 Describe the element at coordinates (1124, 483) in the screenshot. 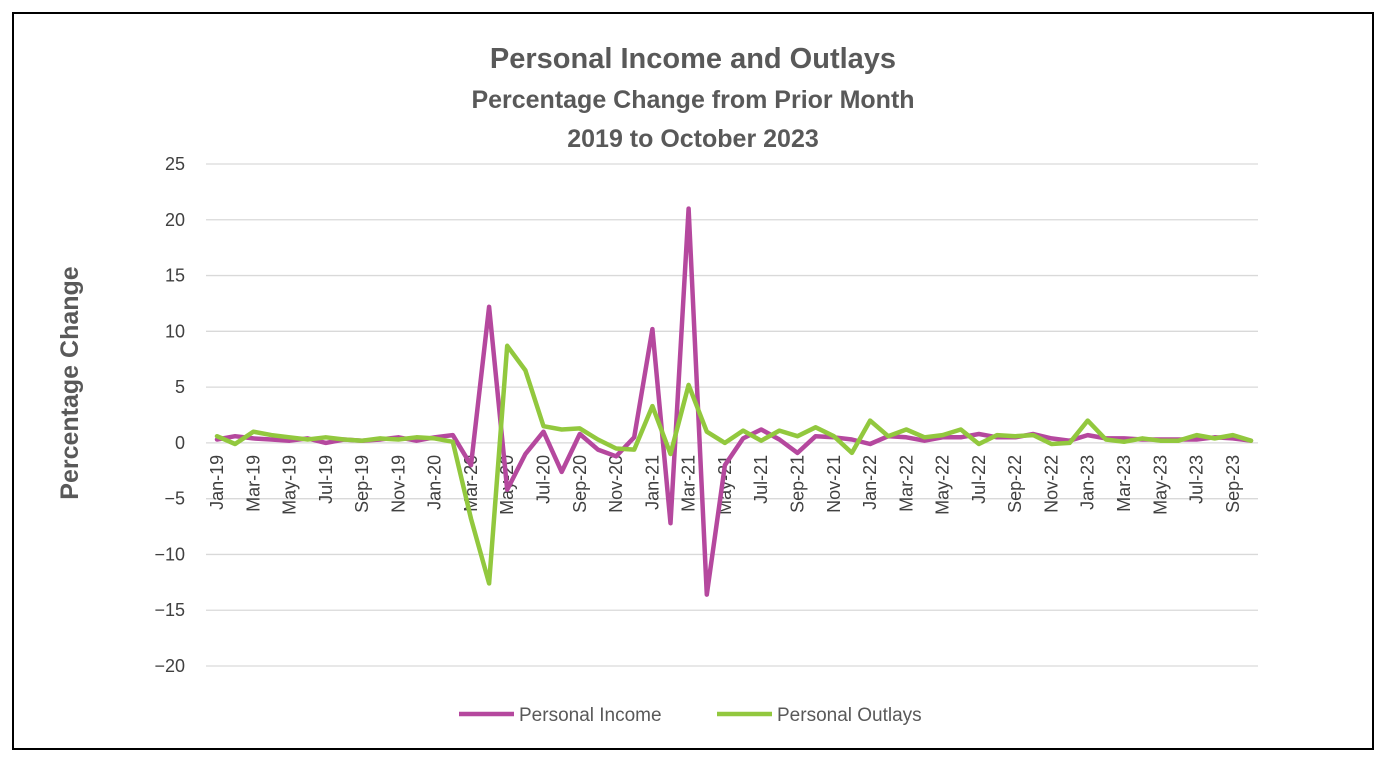

I see `x-tick-label: Mar-23` at that location.